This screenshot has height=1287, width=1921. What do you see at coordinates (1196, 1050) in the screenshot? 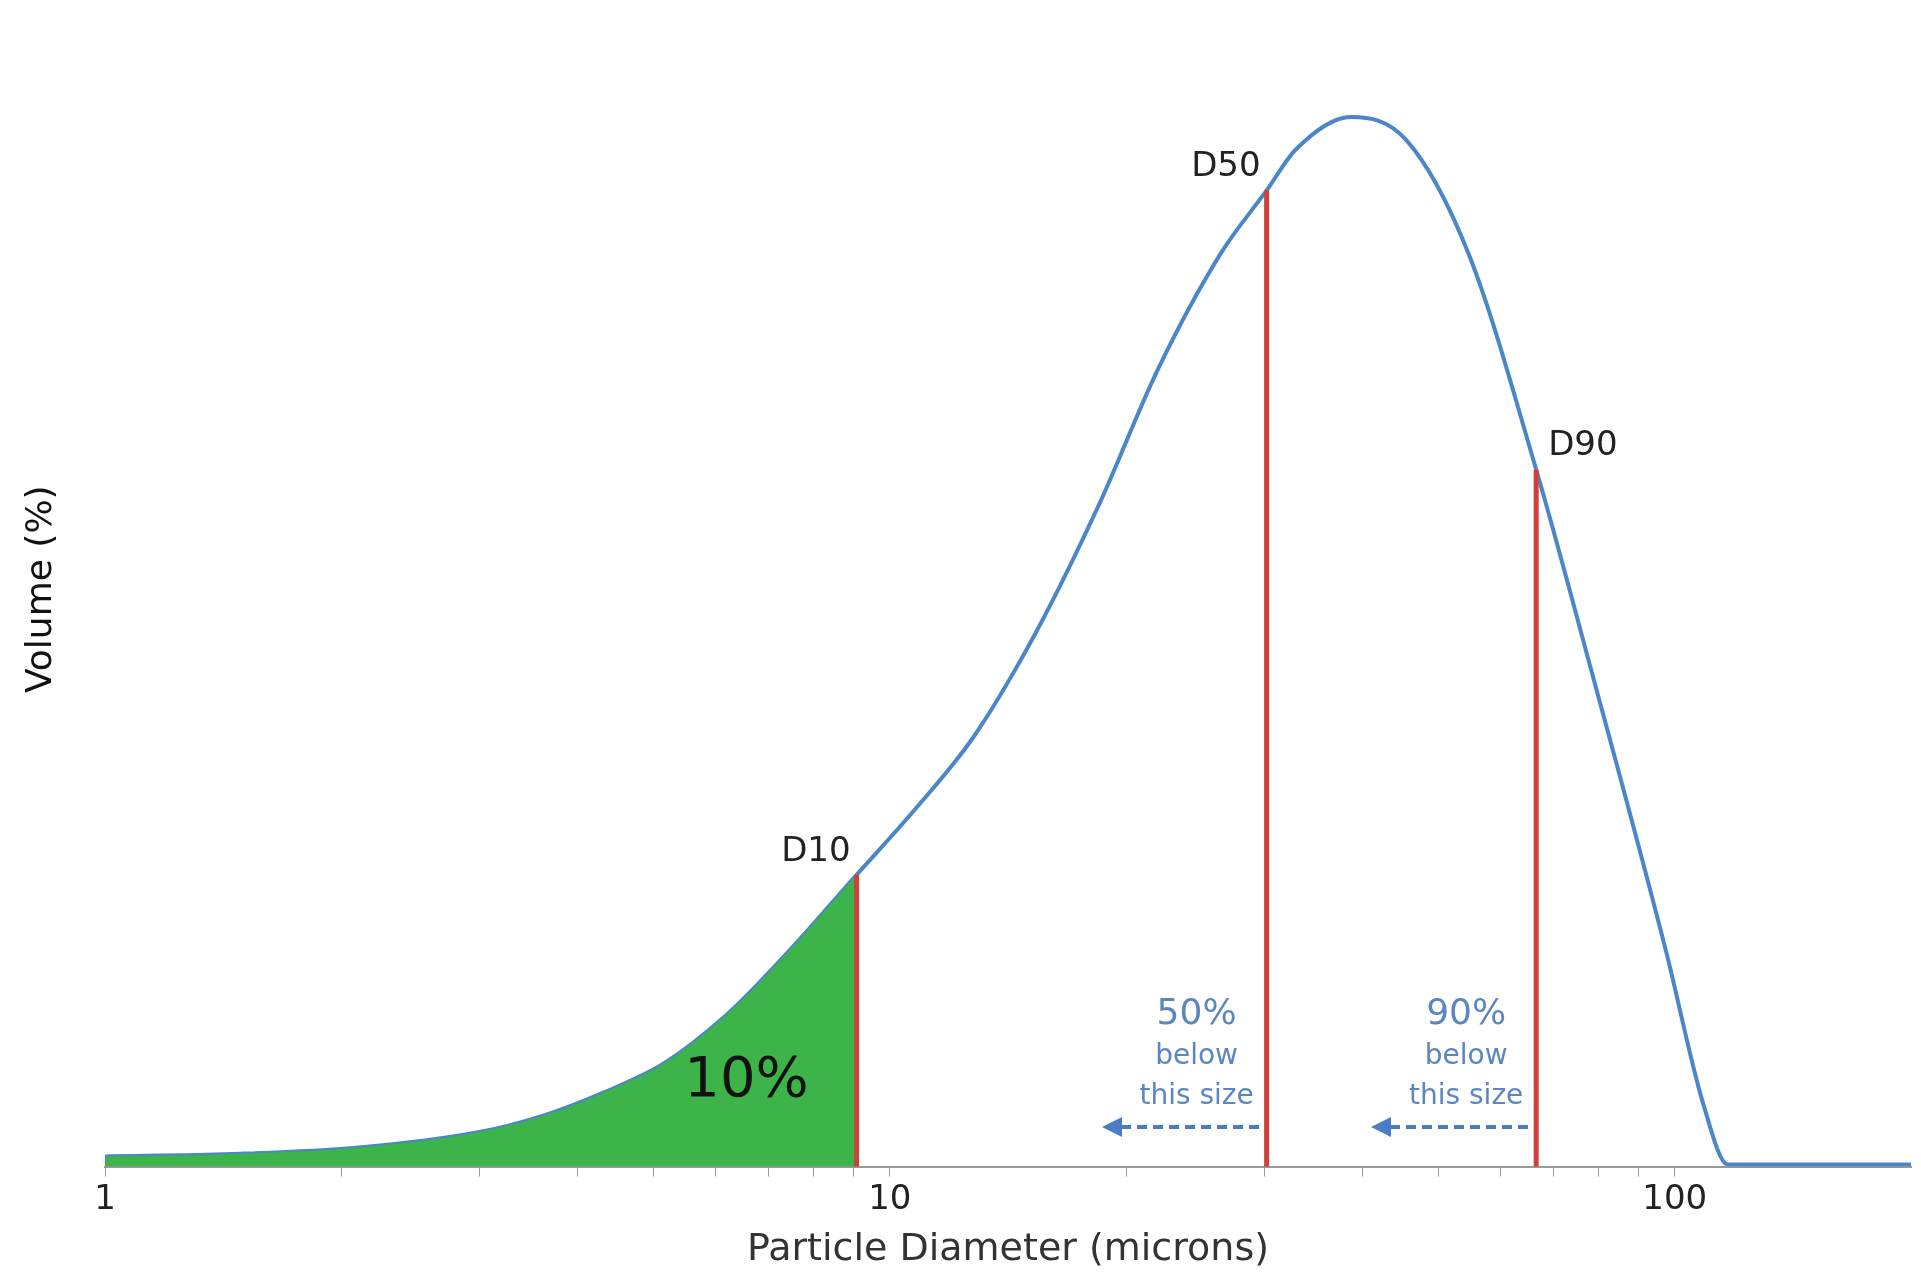
I see `annotation: 50% below this size` at bounding box center [1196, 1050].